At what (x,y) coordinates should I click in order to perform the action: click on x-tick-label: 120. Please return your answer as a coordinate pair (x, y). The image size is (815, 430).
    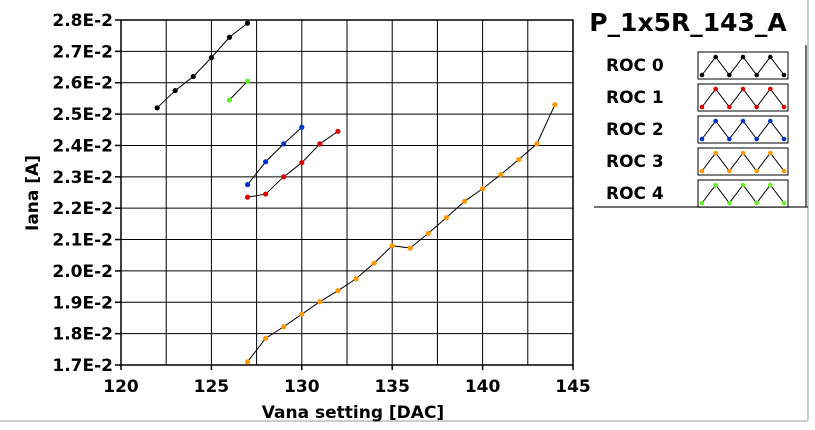
    Looking at the image, I should click on (121, 387).